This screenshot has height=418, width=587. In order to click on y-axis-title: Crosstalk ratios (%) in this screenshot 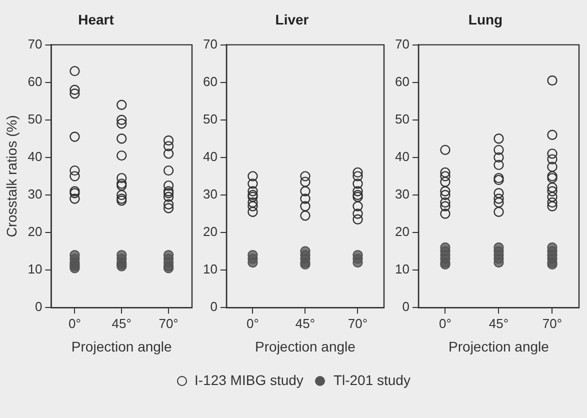, I will do `click(11, 176)`.